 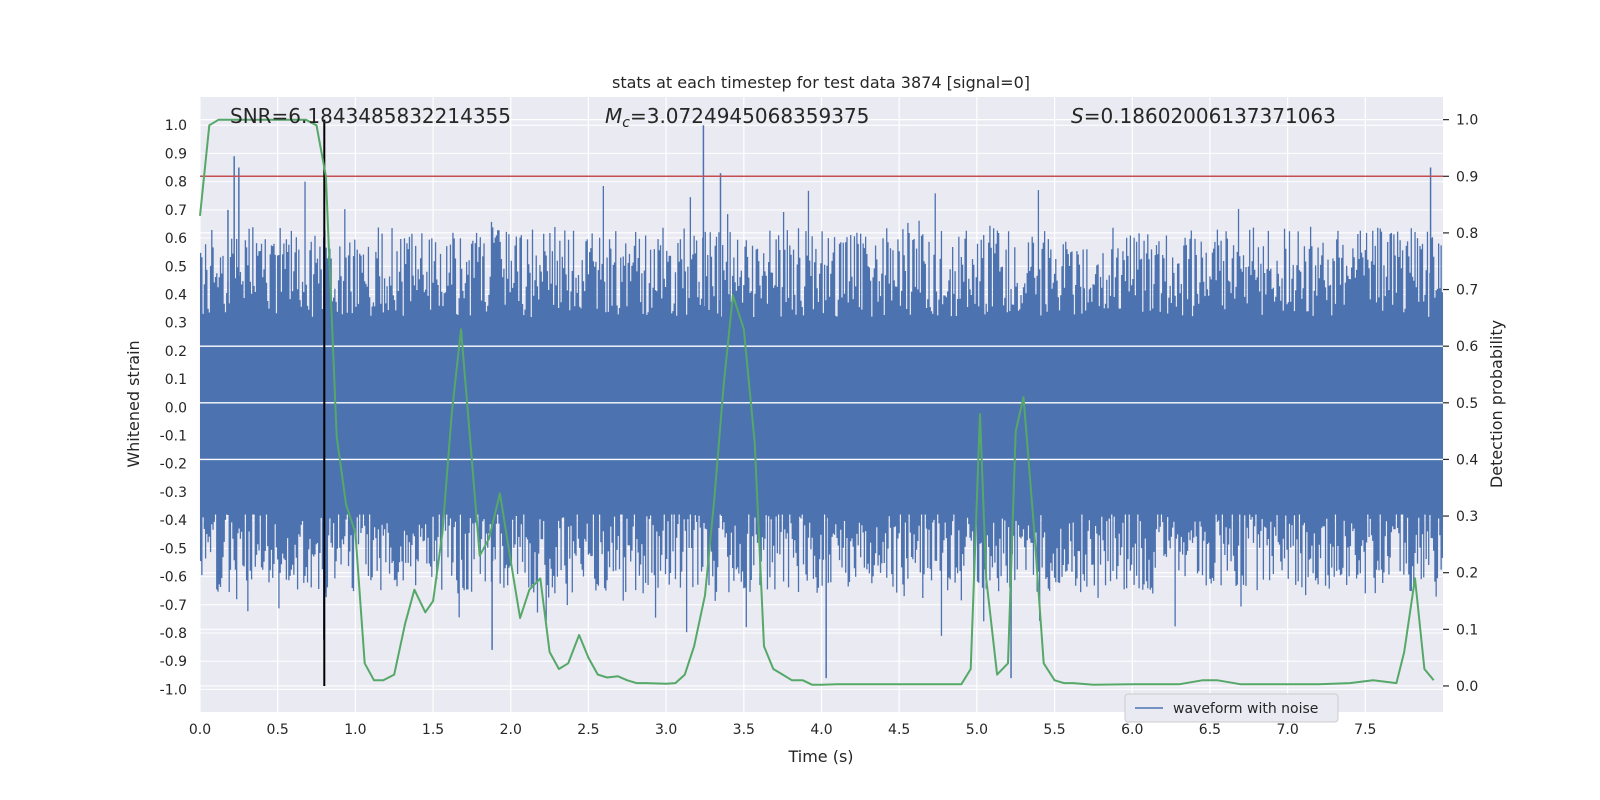 What do you see at coordinates (899, 730) in the screenshot?
I see `x-tick-label: 4.5` at bounding box center [899, 730].